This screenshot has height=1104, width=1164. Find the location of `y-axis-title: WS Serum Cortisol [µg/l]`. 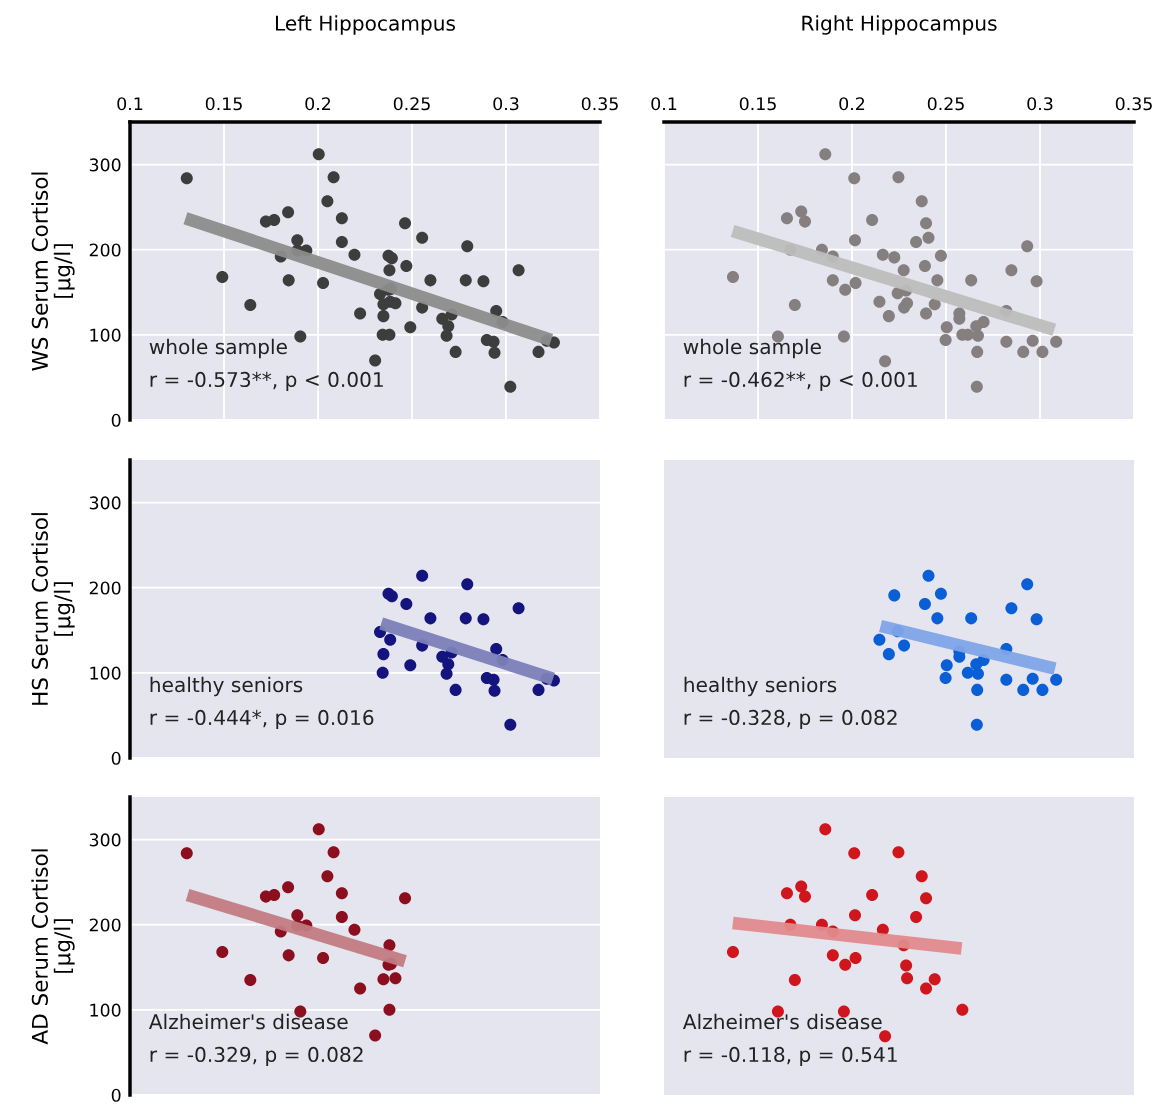

y-axis-title: WS Serum Cortisol [µg/l] is located at coordinates (53, 271).